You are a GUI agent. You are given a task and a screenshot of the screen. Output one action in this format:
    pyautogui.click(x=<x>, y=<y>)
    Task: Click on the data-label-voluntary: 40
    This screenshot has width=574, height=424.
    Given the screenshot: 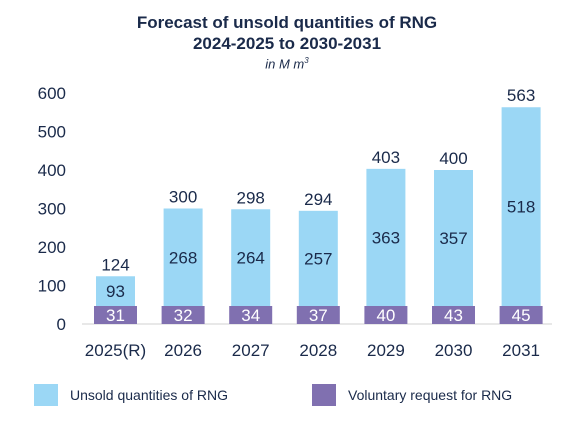 What is the action you would take?
    pyautogui.click(x=385, y=315)
    